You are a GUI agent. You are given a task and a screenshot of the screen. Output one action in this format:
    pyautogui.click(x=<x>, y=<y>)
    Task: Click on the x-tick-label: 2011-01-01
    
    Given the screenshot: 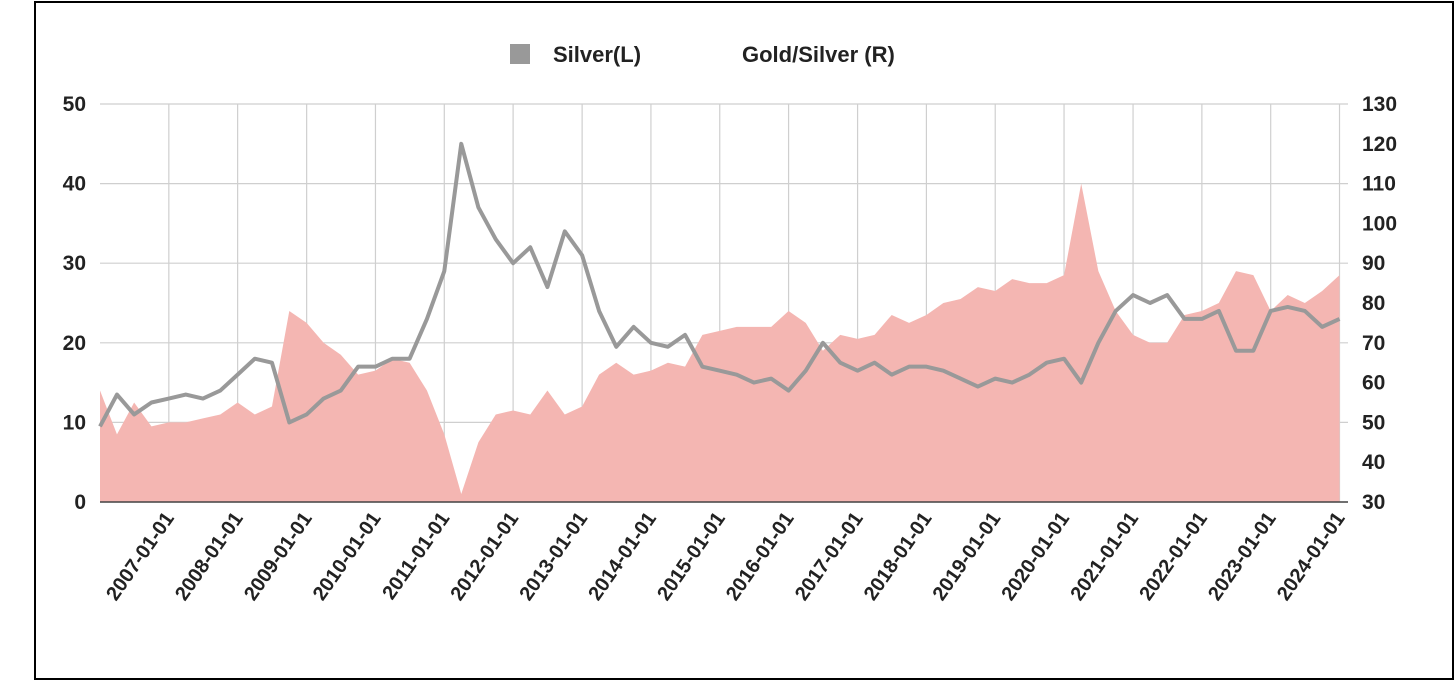 What is the action you would take?
    pyautogui.click(x=416, y=556)
    